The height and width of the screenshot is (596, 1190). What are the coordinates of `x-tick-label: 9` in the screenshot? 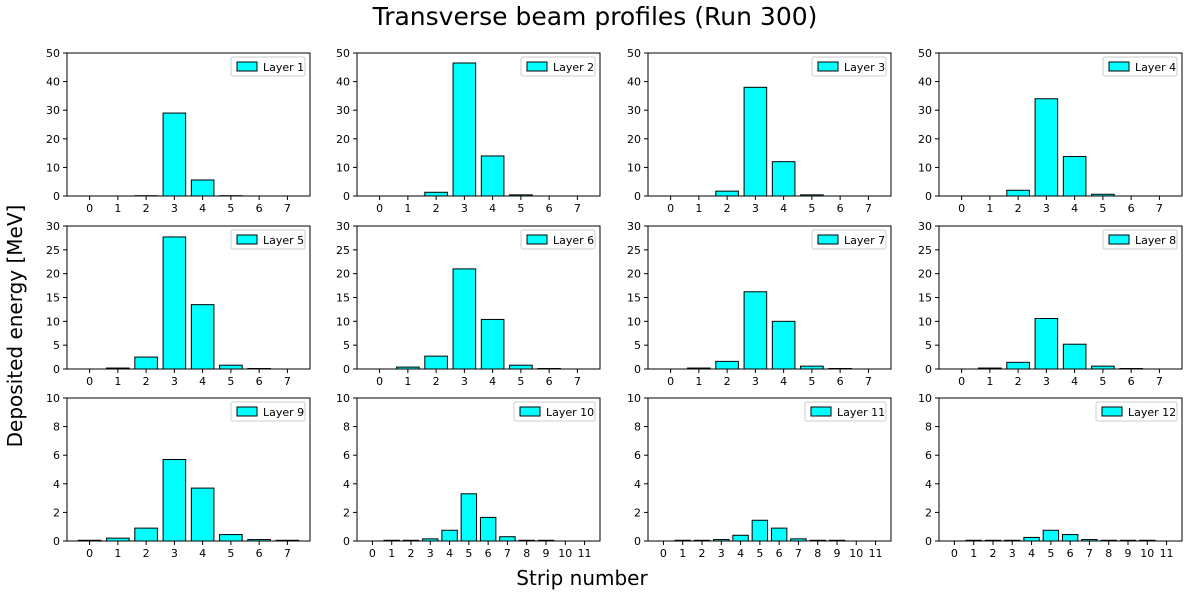 It's located at (1128, 553).